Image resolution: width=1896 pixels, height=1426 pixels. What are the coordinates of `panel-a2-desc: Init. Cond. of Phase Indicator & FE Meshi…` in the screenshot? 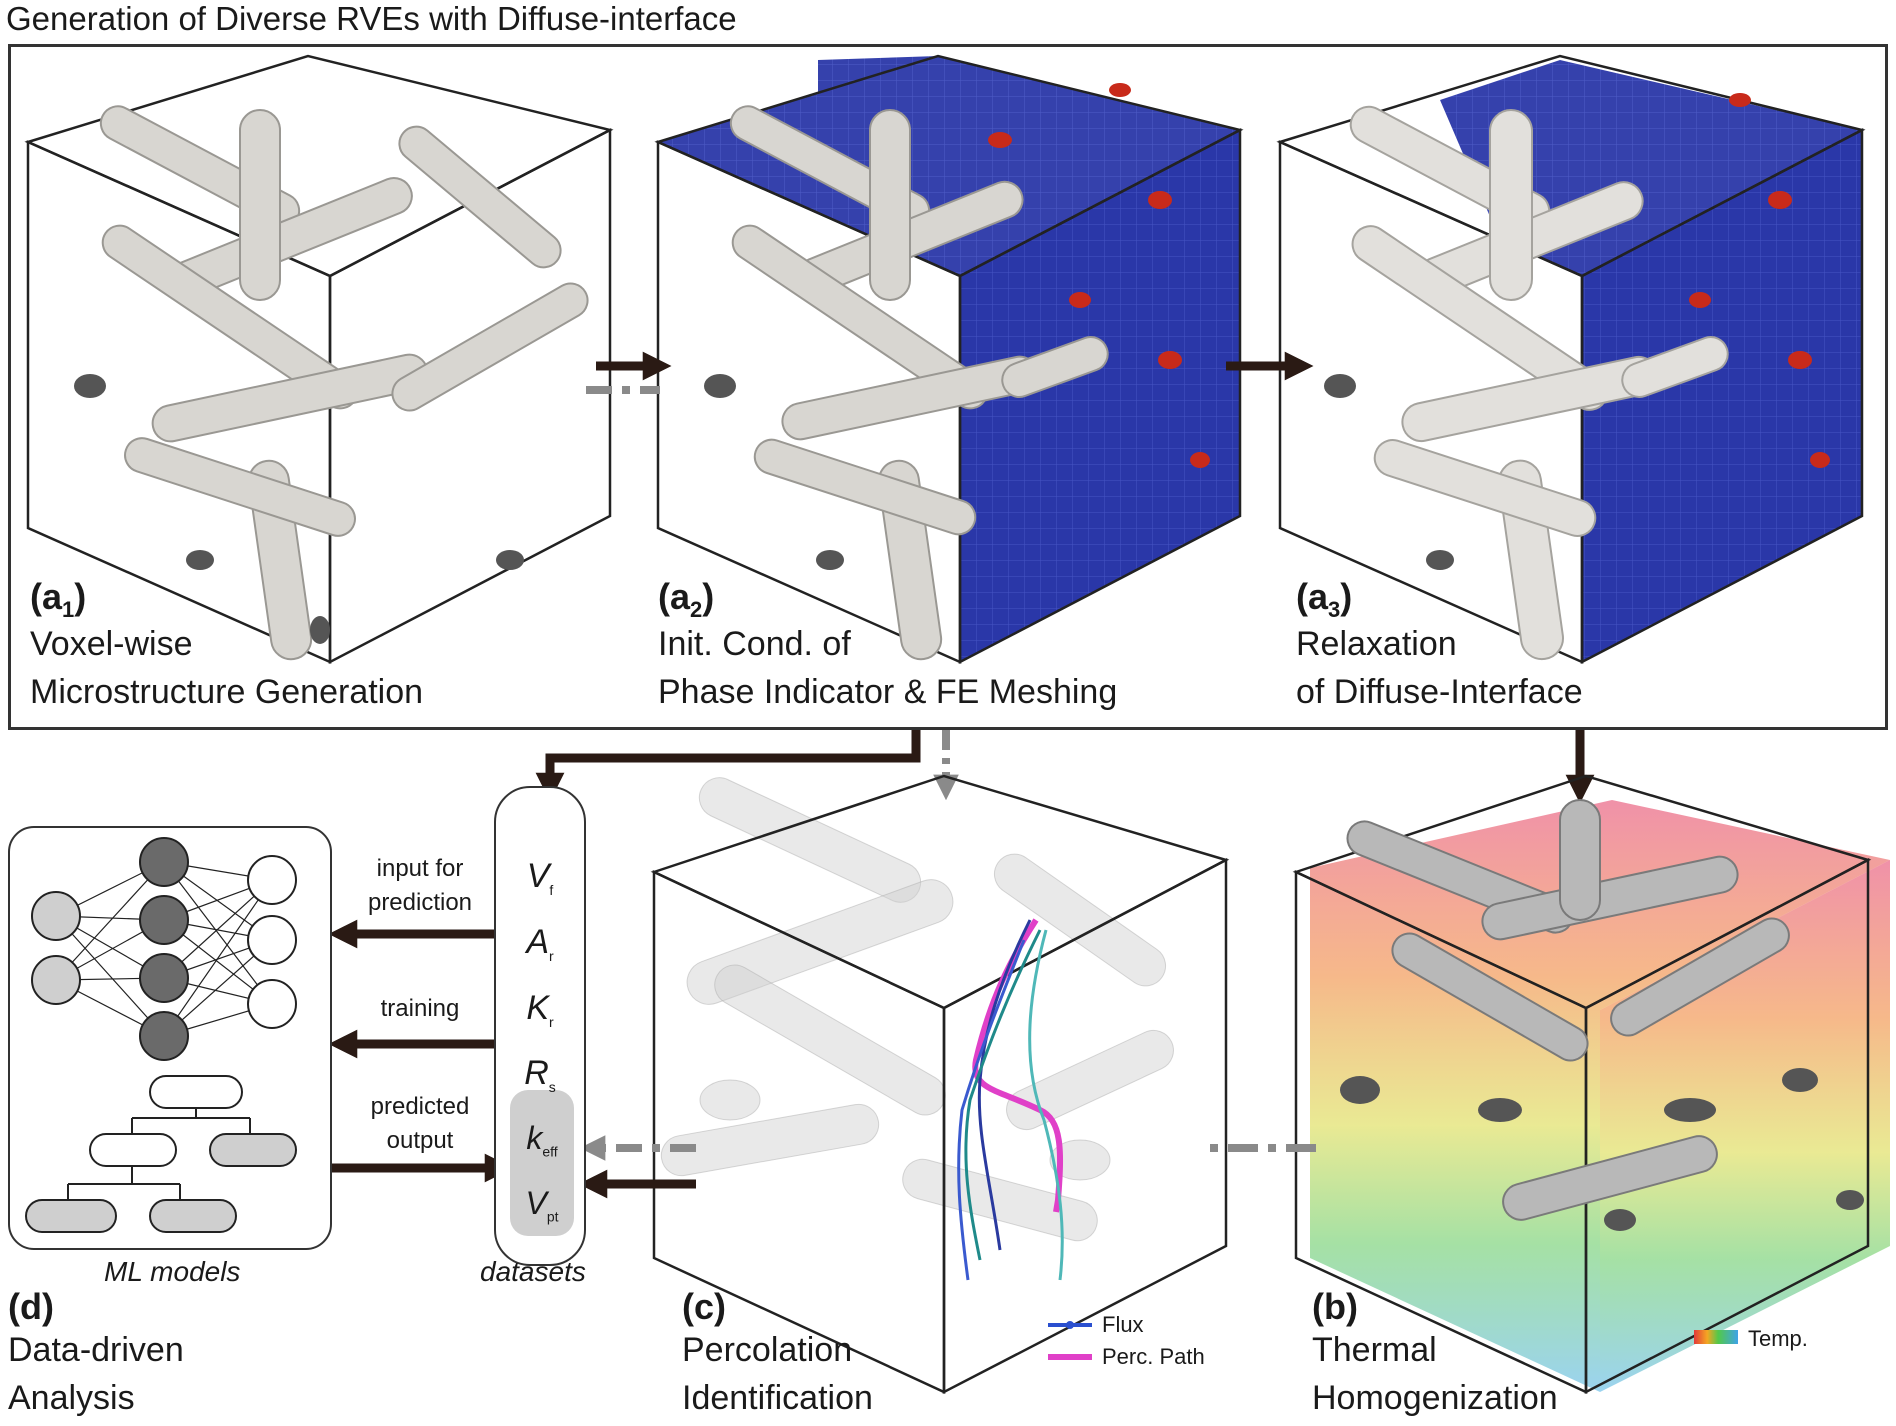 It's located at (888, 668).